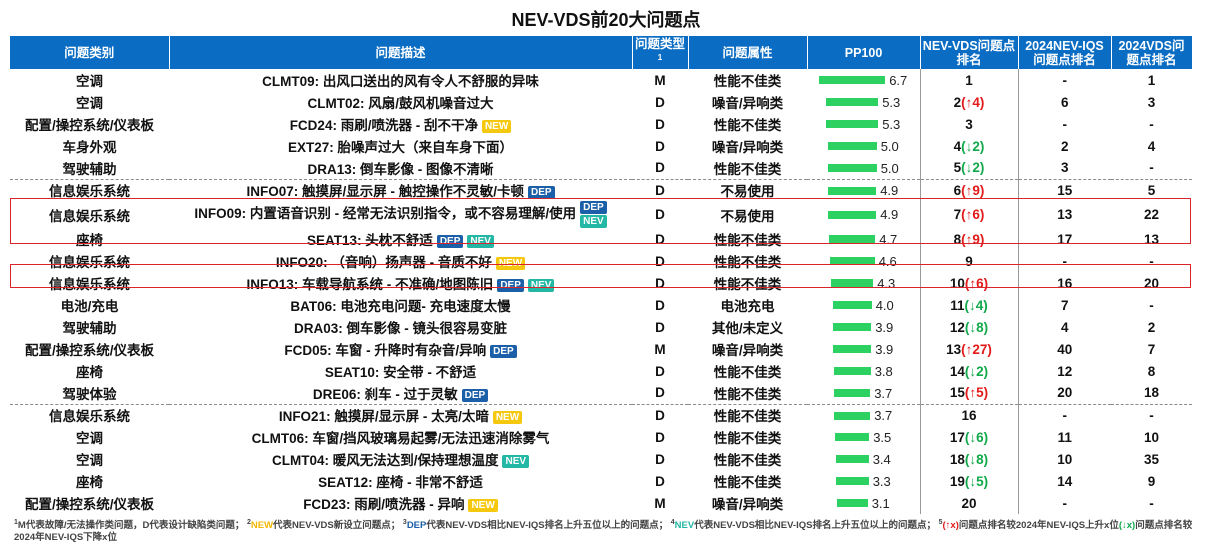  I want to click on row-iqs-rank: -, so click(1065, 124).